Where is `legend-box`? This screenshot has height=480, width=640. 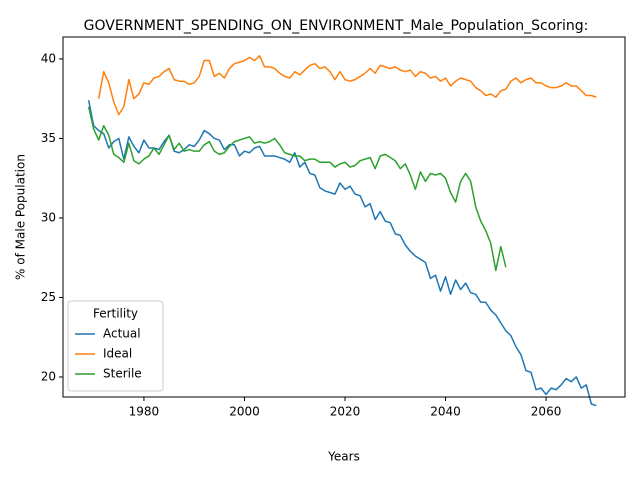
legend-box is located at coordinates (115, 346).